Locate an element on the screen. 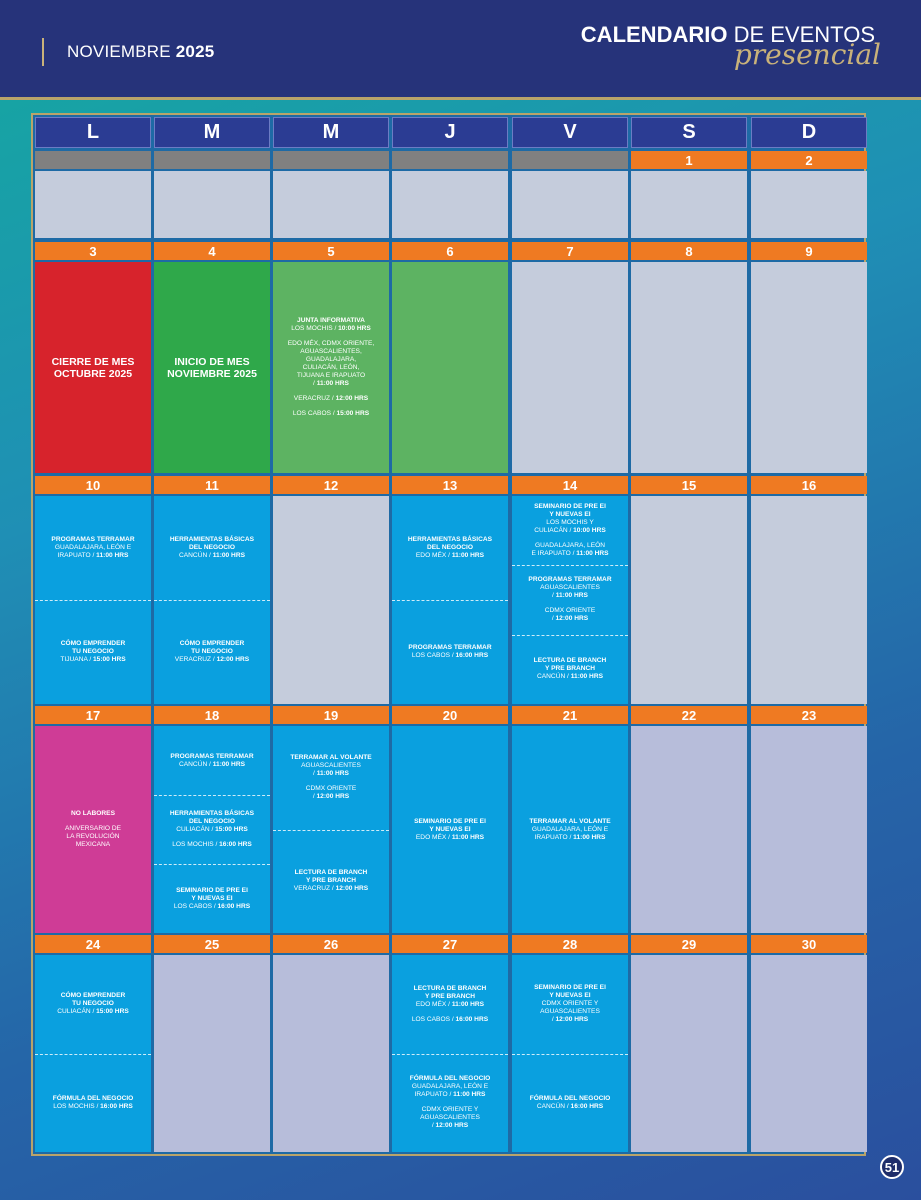 This screenshot has width=921, height=1200. event-title: DEL NEGOCIO is located at coordinates (212, 548).